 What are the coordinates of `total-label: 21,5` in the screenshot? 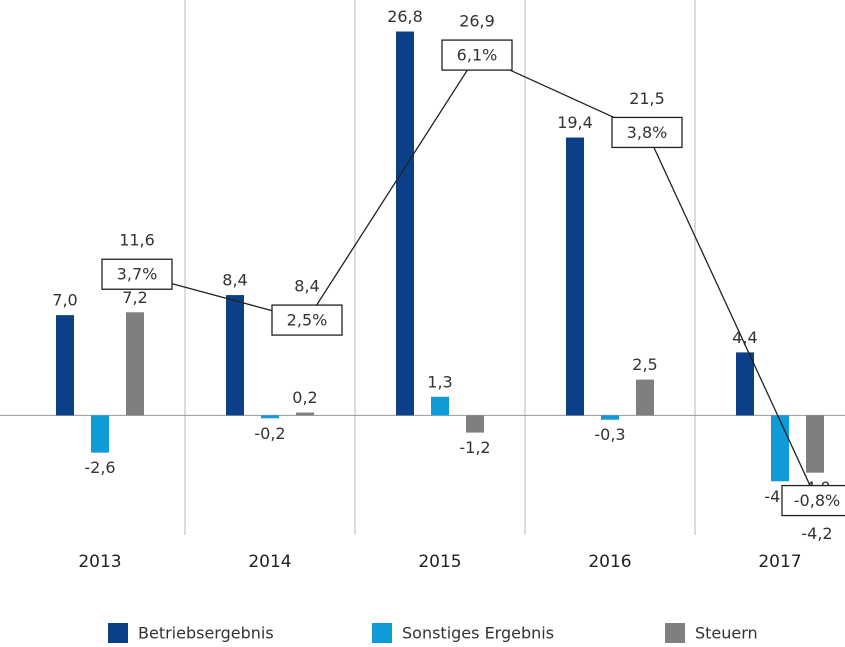 It's located at (647, 98).